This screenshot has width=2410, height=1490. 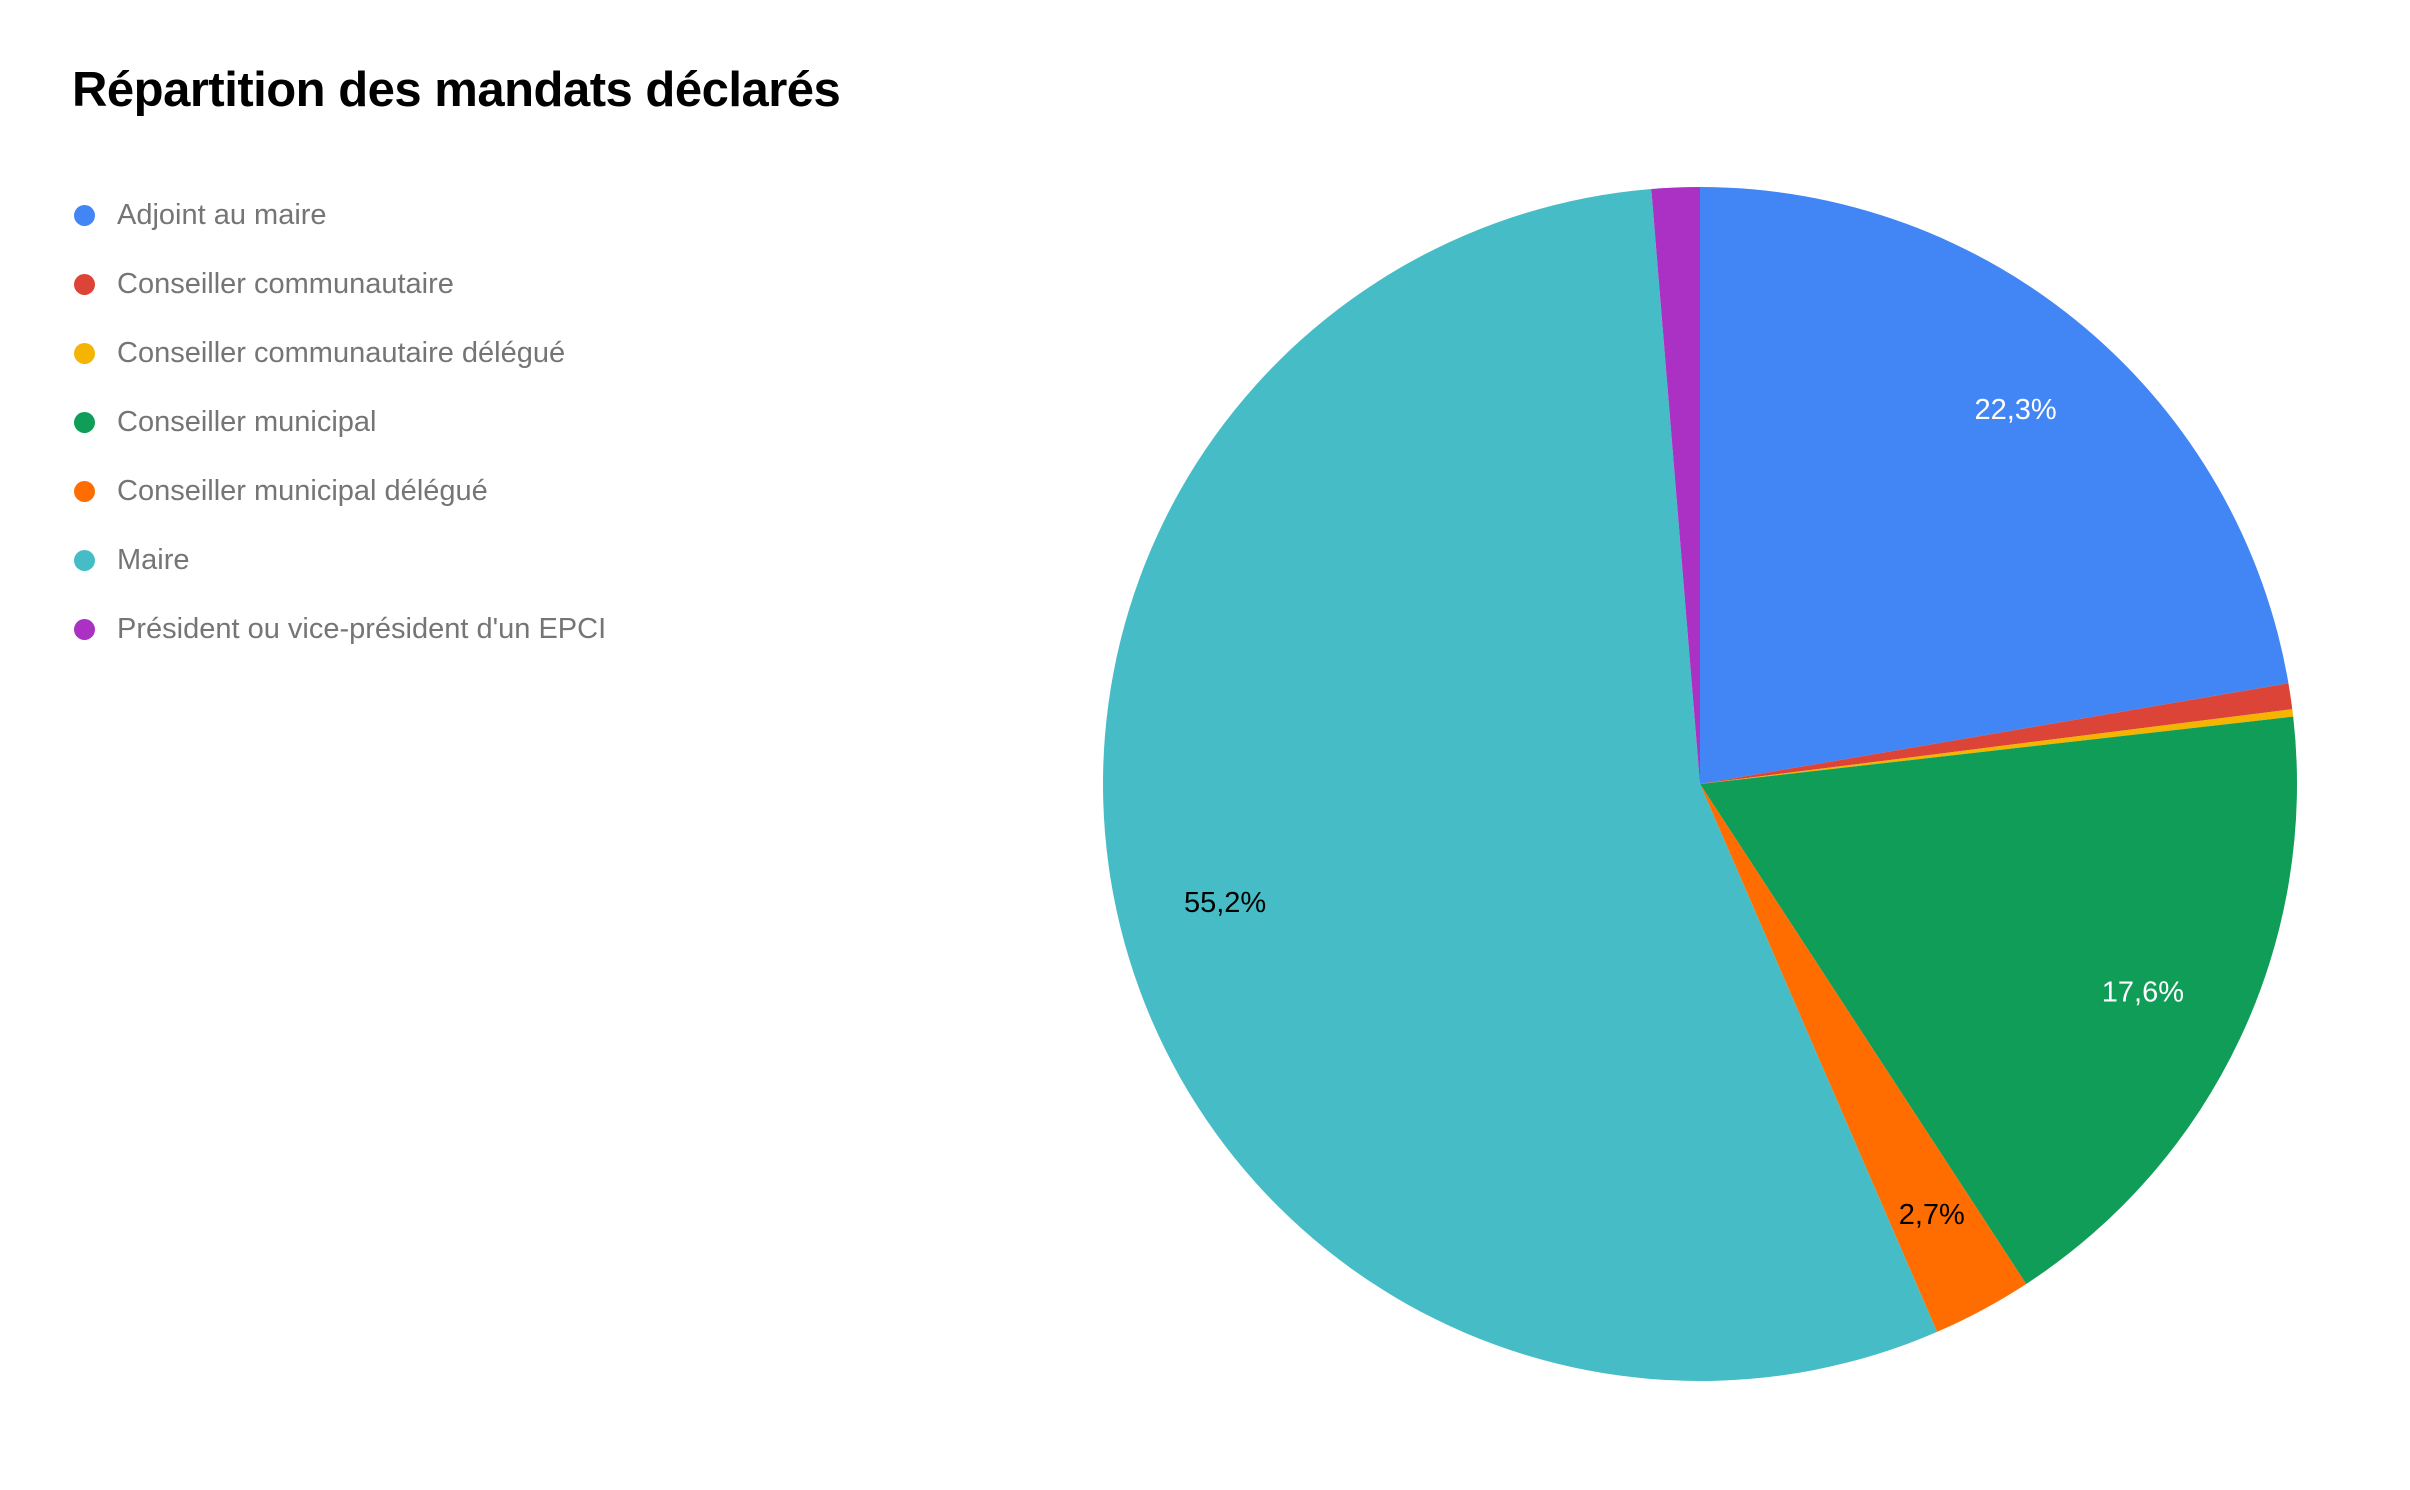 I want to click on legend-swatch-maire, so click(x=84, y=560).